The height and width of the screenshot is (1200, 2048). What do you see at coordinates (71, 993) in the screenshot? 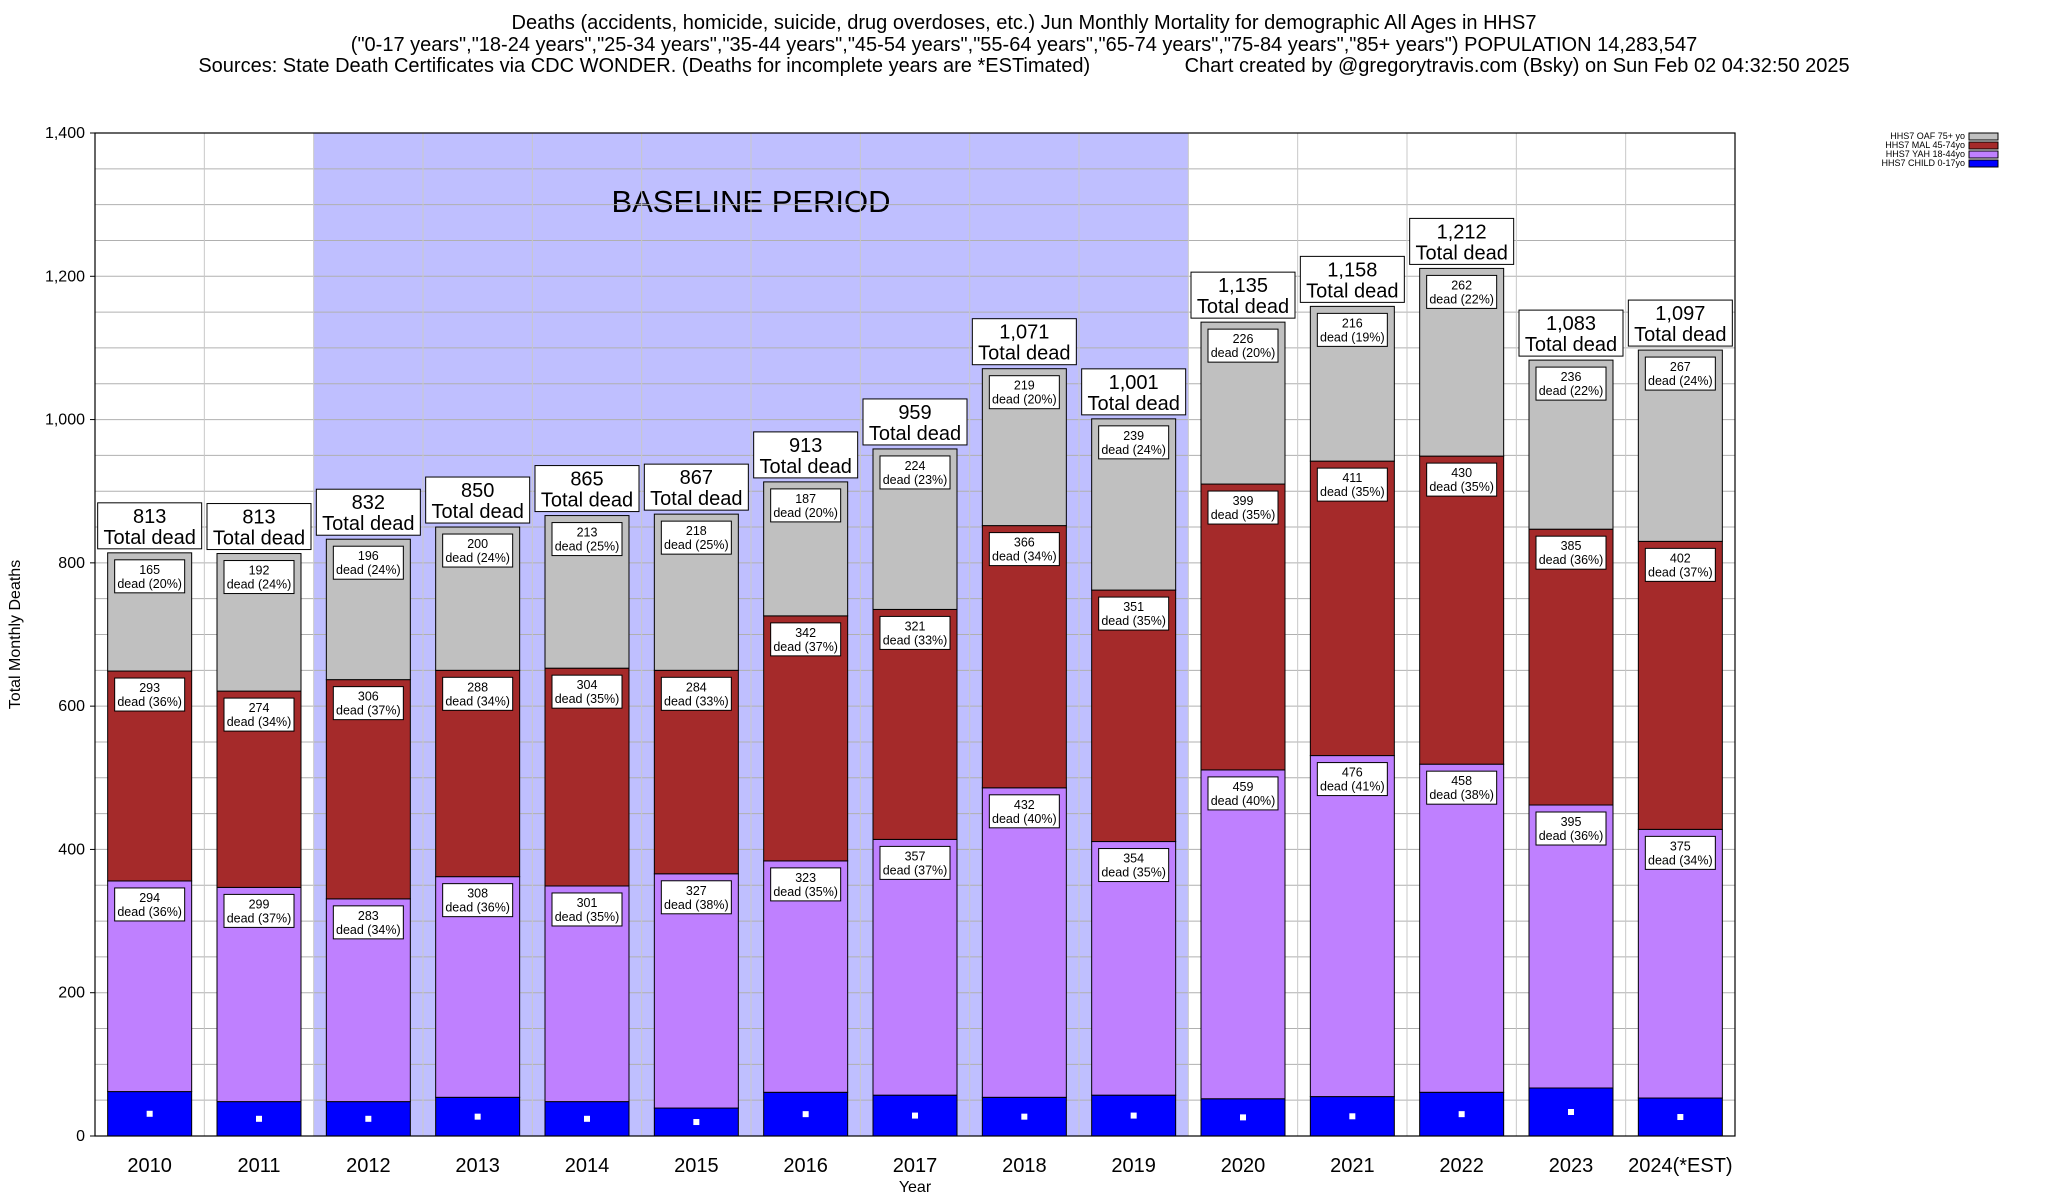
I see `y-tick-label: 200` at bounding box center [71, 993].